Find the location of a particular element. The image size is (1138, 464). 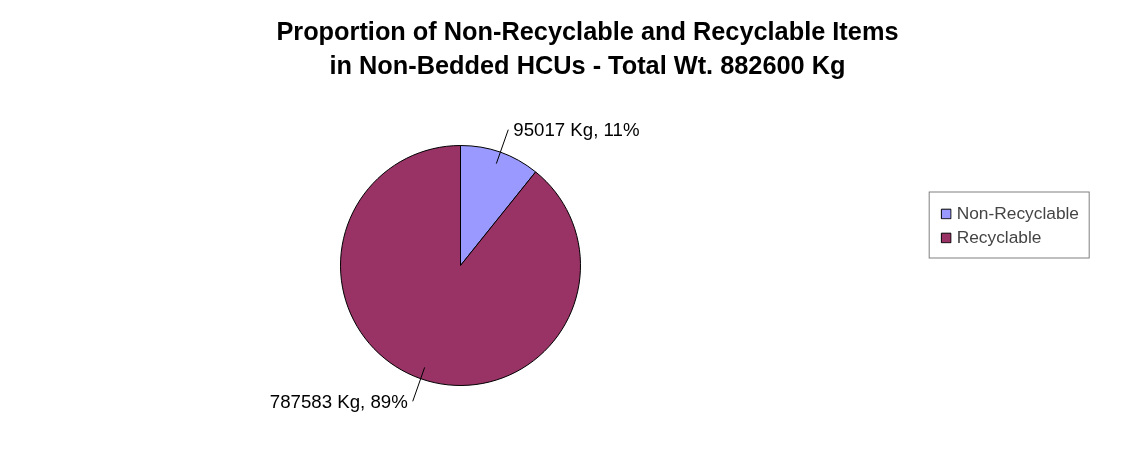

legend-label: Non-Recyclable is located at coordinates (1017, 213).